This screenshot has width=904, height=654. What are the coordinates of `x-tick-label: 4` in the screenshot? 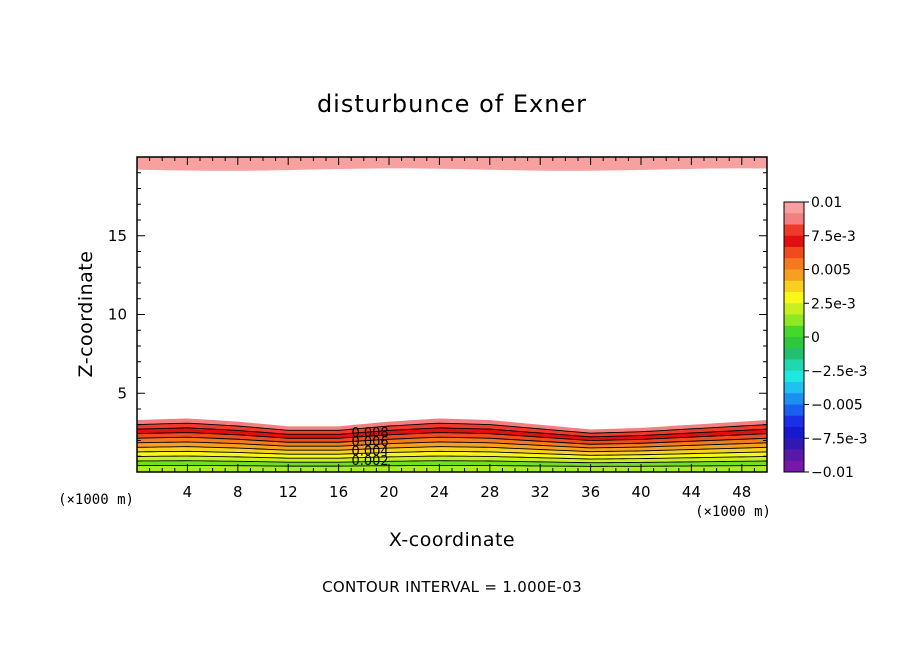 It's located at (188, 492).